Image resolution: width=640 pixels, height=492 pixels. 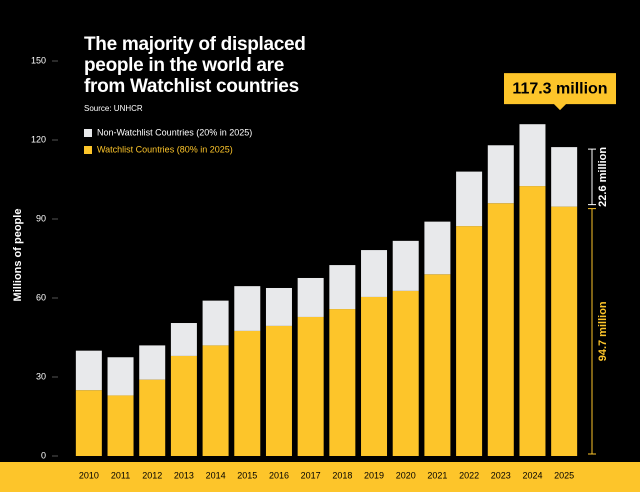 I want to click on y-tick-label: 60, so click(x=41, y=297).